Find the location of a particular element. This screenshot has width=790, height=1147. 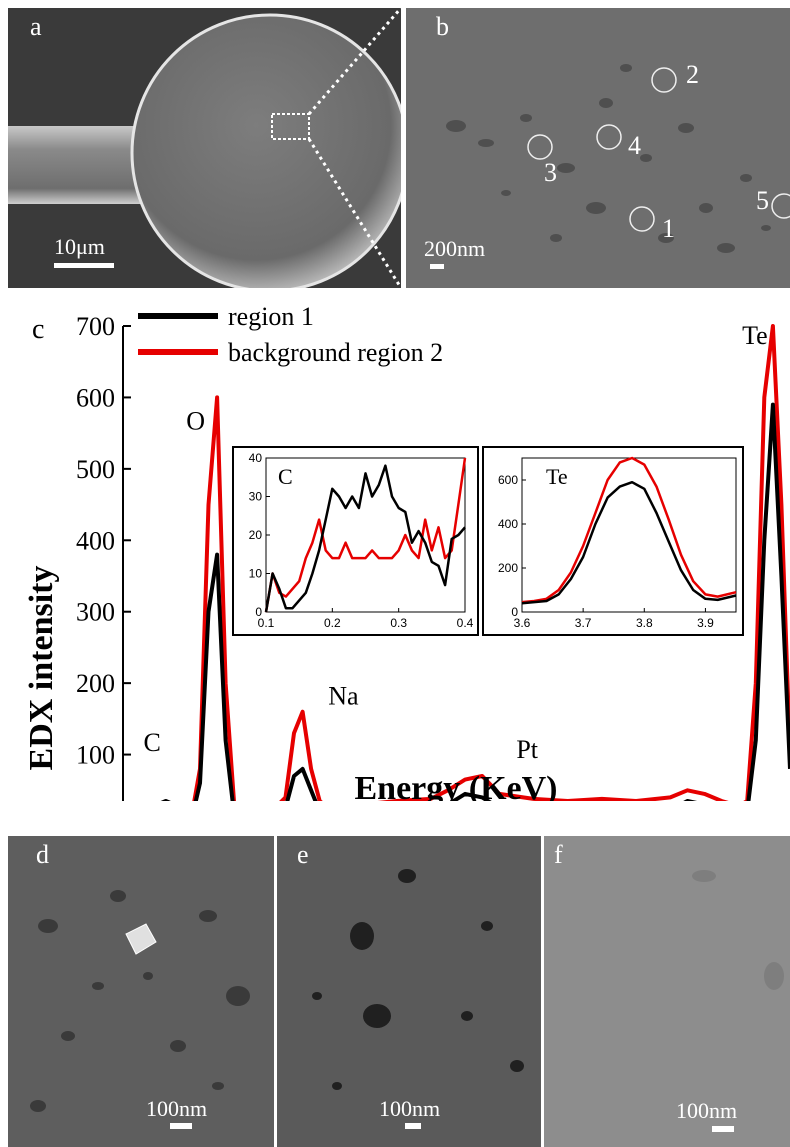

panel-d-scale-bar is located at coordinates (181, 1126).